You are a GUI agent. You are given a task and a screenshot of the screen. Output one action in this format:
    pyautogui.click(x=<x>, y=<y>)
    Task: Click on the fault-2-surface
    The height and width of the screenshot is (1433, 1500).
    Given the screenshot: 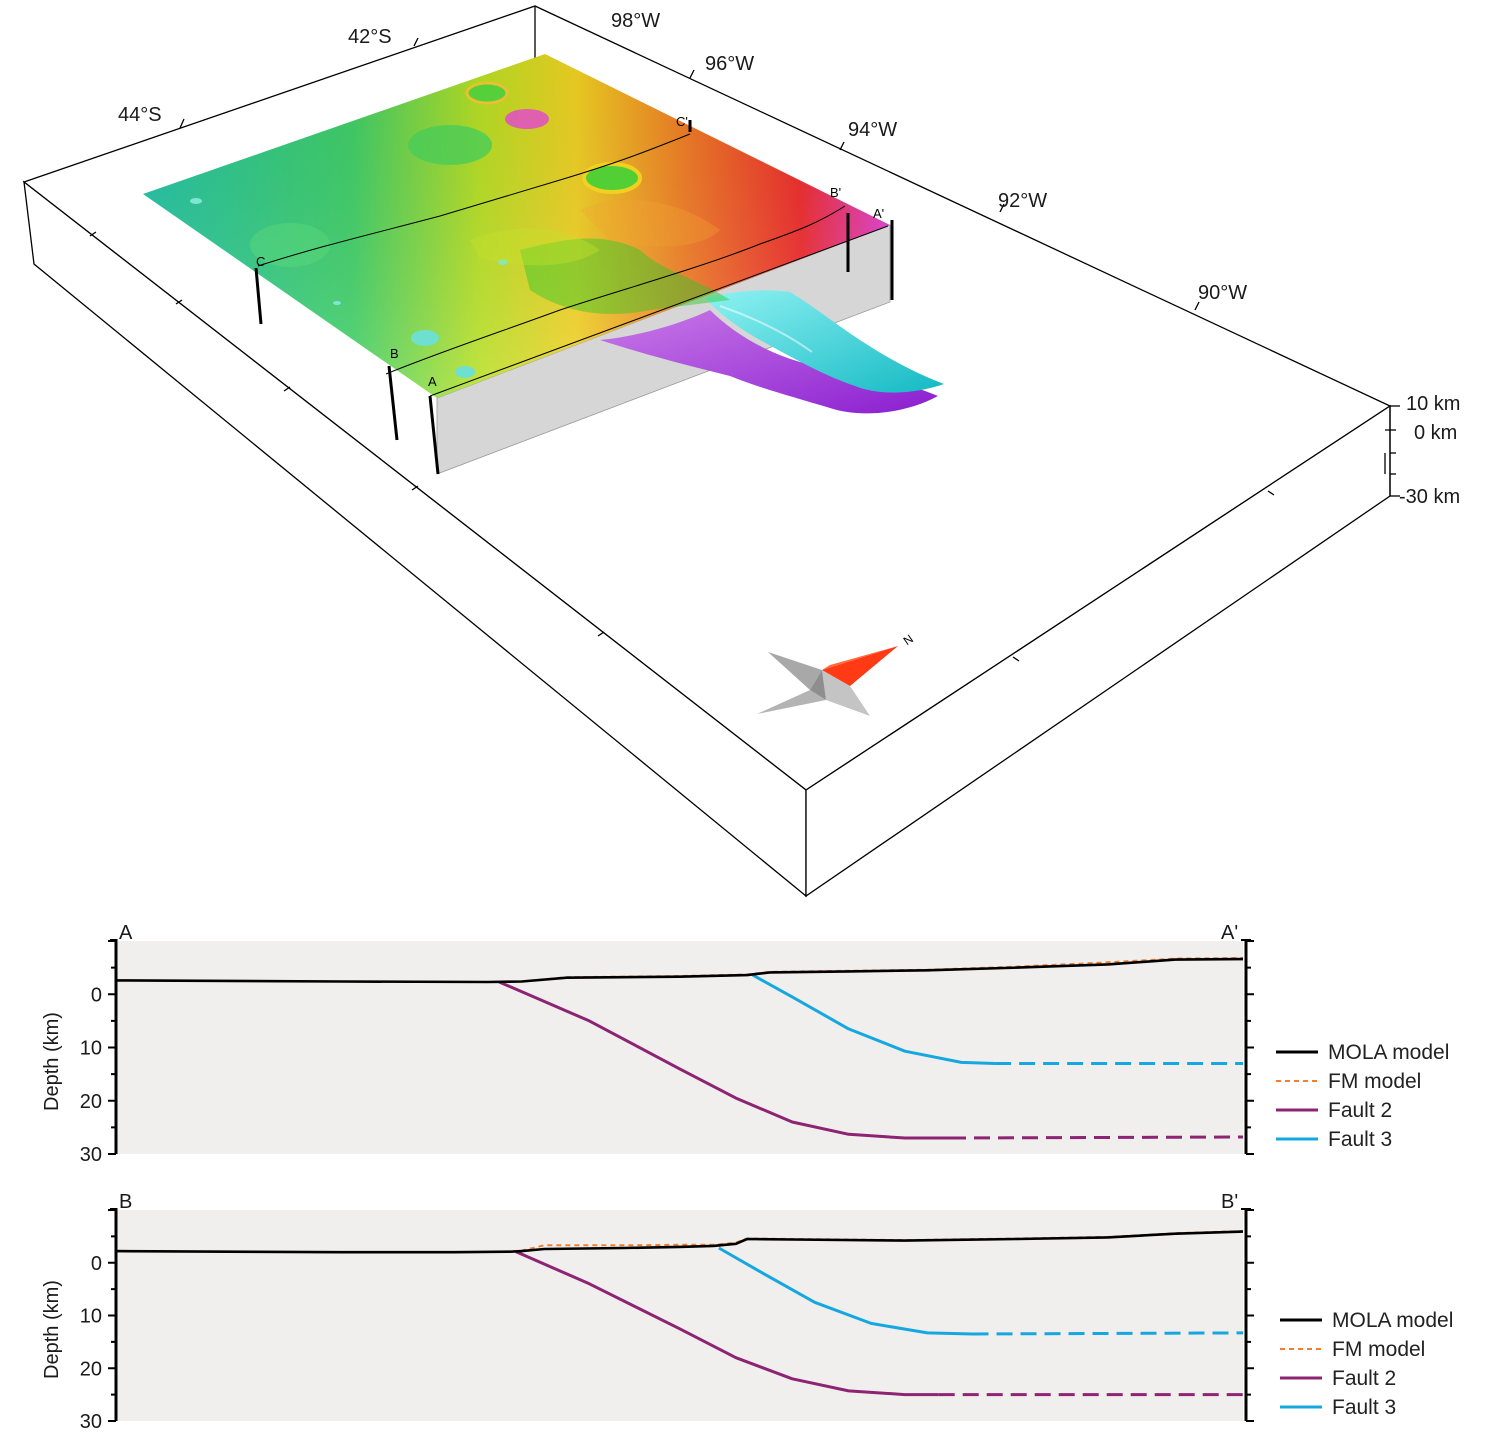 What is the action you would take?
    pyautogui.click(x=769, y=362)
    